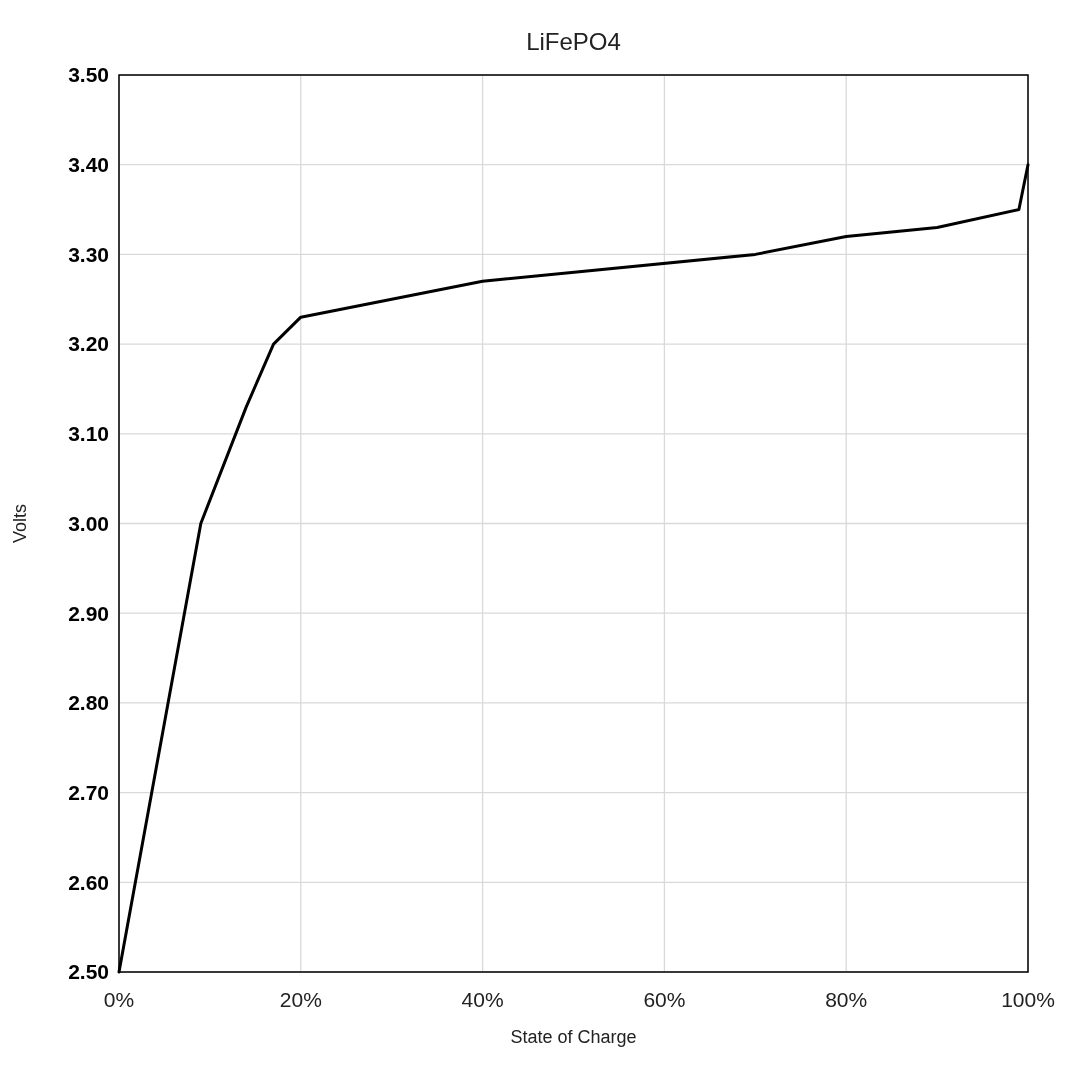 The image size is (1081, 1069). Describe the element at coordinates (88, 254) in the screenshot. I see `y-tick-label: 3.30` at that location.